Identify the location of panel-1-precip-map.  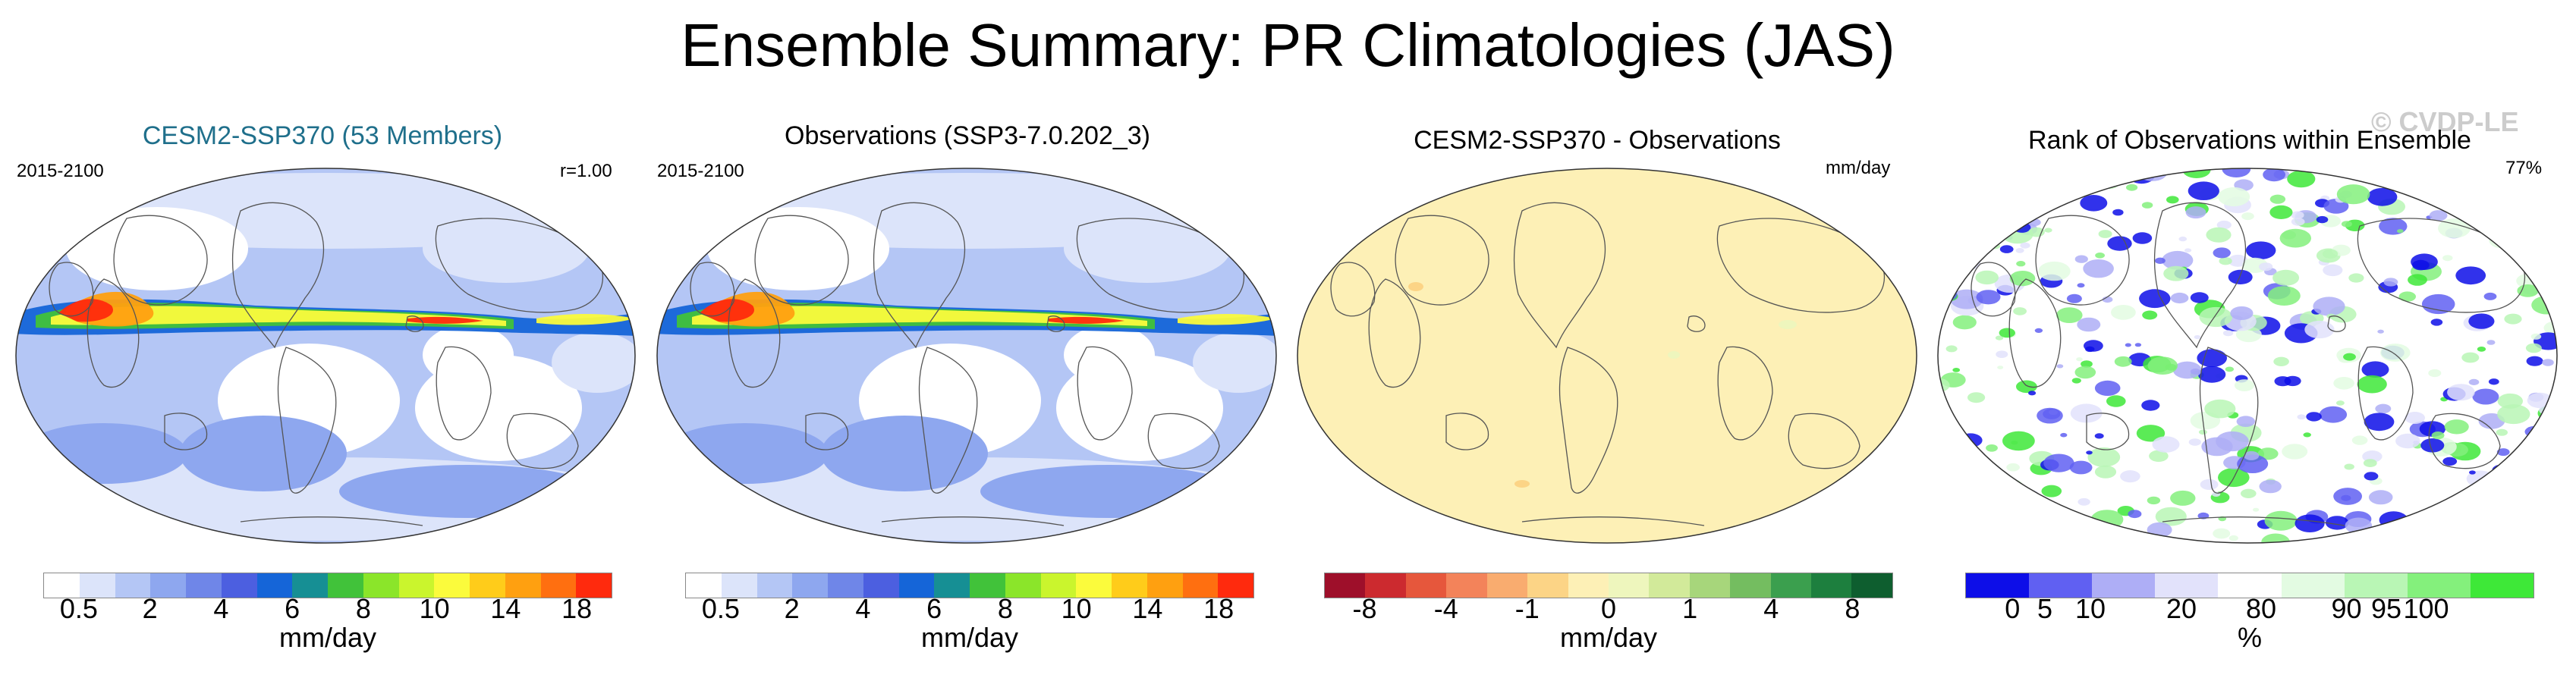
(325, 356).